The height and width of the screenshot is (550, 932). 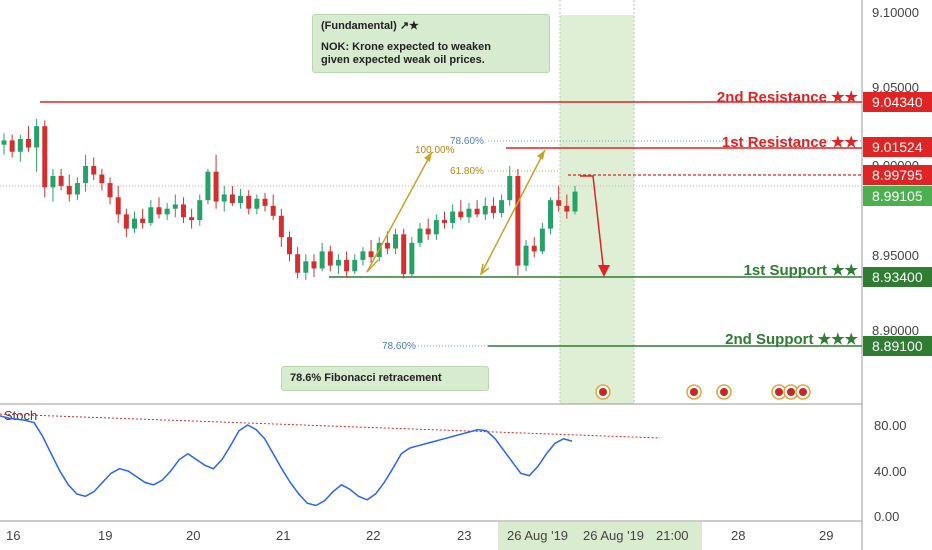 I want to click on fib-arrow-line, so click(x=513, y=212).